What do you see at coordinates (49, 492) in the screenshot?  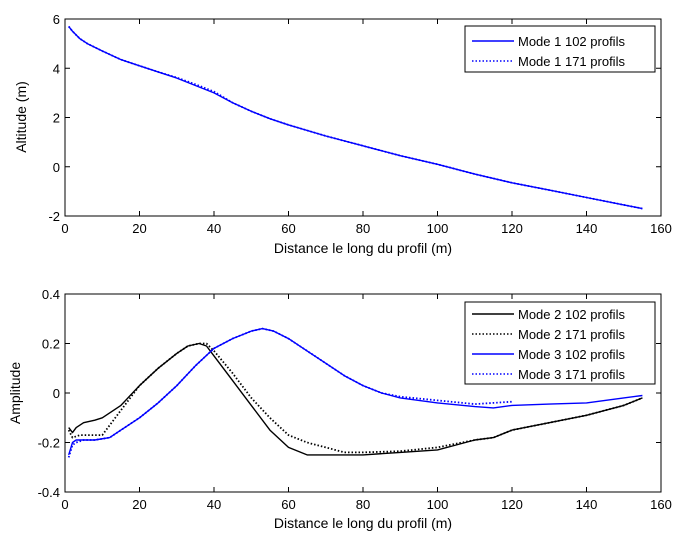 I see `y-tick-label: -0.4` at bounding box center [49, 492].